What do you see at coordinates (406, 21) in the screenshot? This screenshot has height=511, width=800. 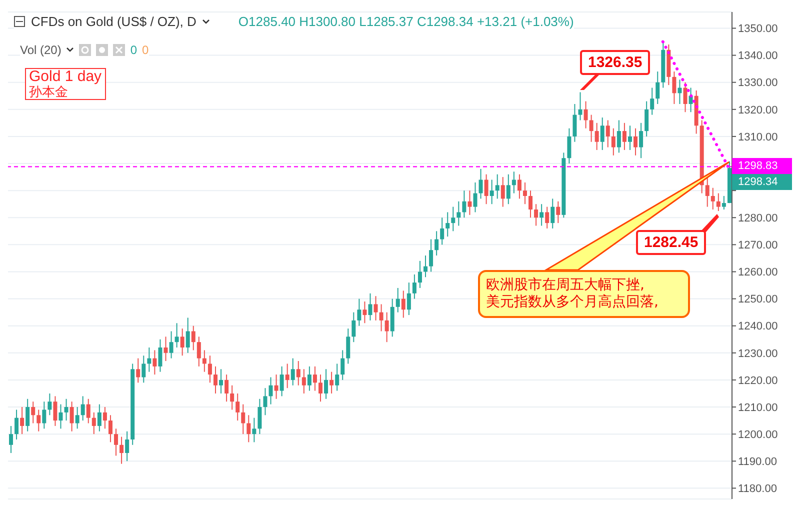 I see `chart-subtitle: O1285.40 H1300.80 L1285.37 C1298.34 +13.21 (+1.03%)` at bounding box center [406, 21].